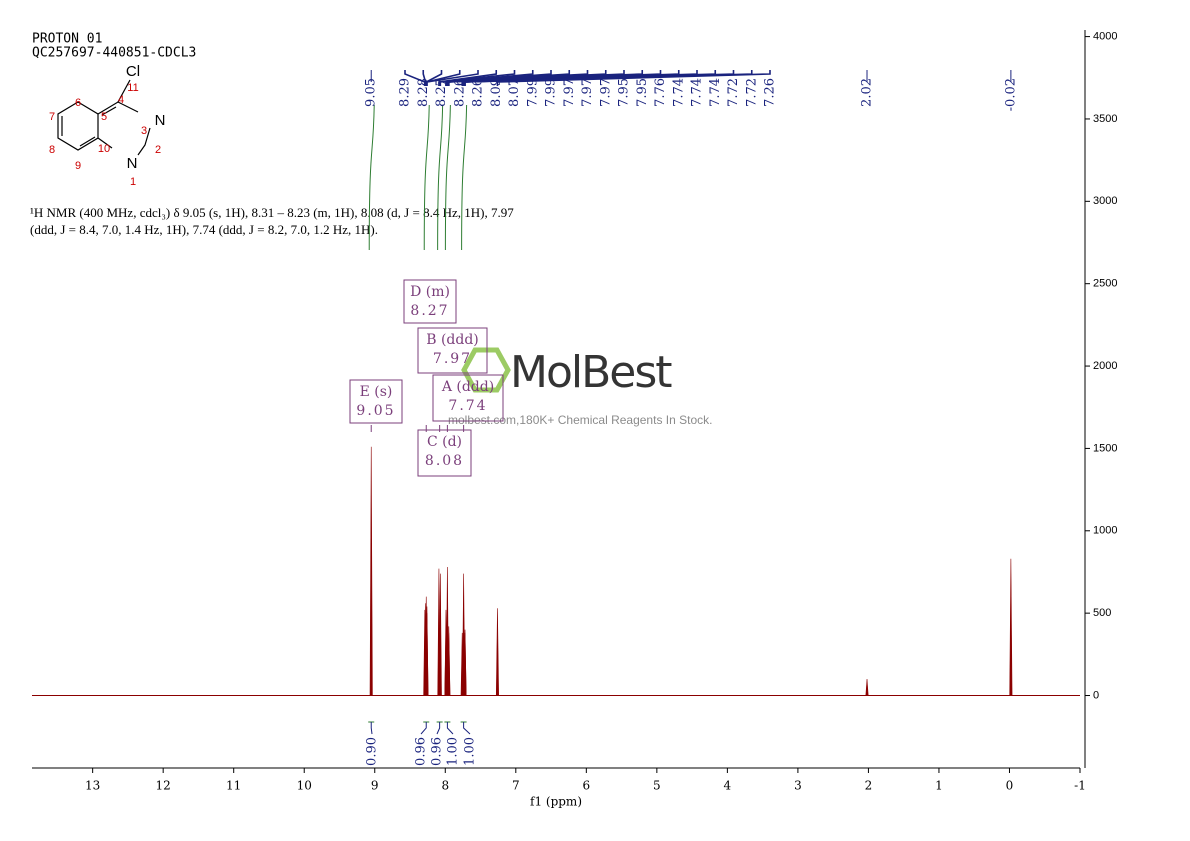 Image resolution: width=1190 pixels, height=841 pixels. I want to click on peak-label: 2.02, so click(867, 92).